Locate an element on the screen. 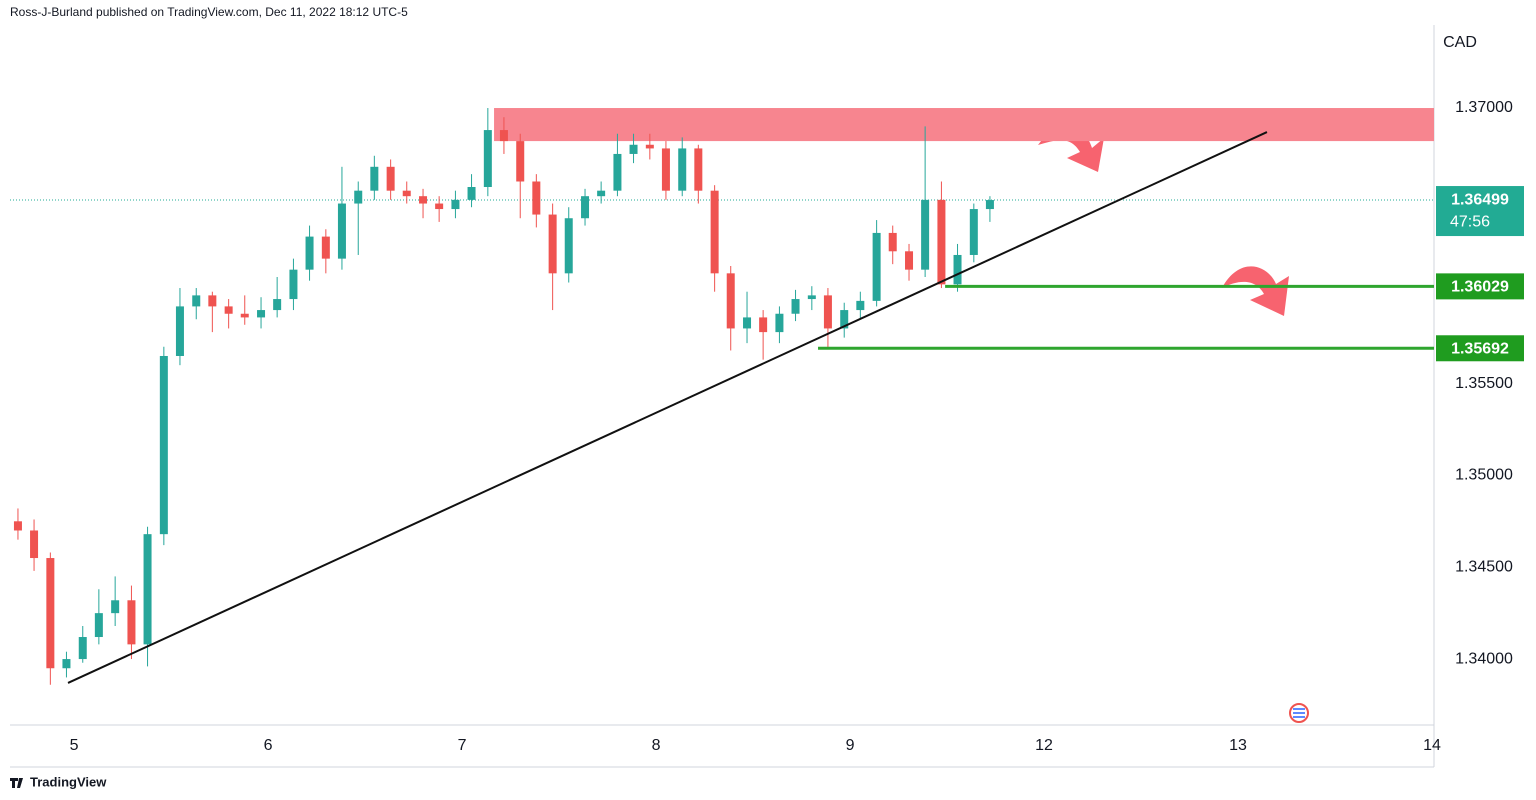 The height and width of the screenshot is (800, 1536). y-tick-label: 1.34500 is located at coordinates (1484, 566).